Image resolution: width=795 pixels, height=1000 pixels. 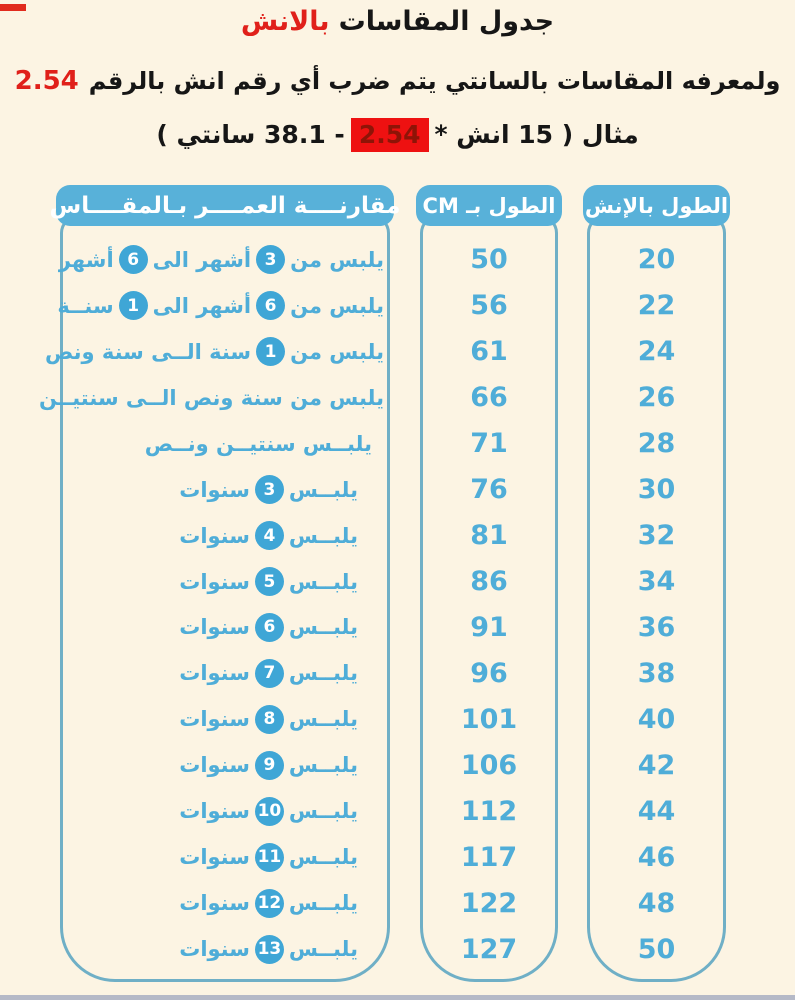 What do you see at coordinates (489, 205) in the screenshot?
I see `cm-column-header: الطول بـ CM` at bounding box center [489, 205].